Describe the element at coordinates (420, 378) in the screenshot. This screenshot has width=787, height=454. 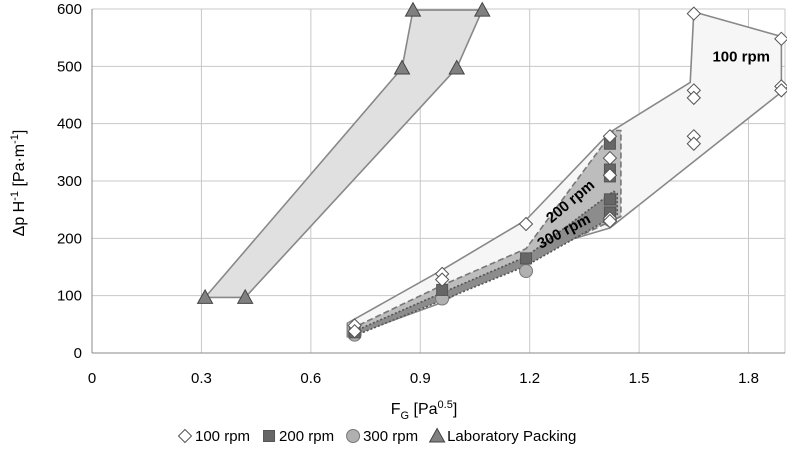
I see `x-tick-label: 0.9` at that location.